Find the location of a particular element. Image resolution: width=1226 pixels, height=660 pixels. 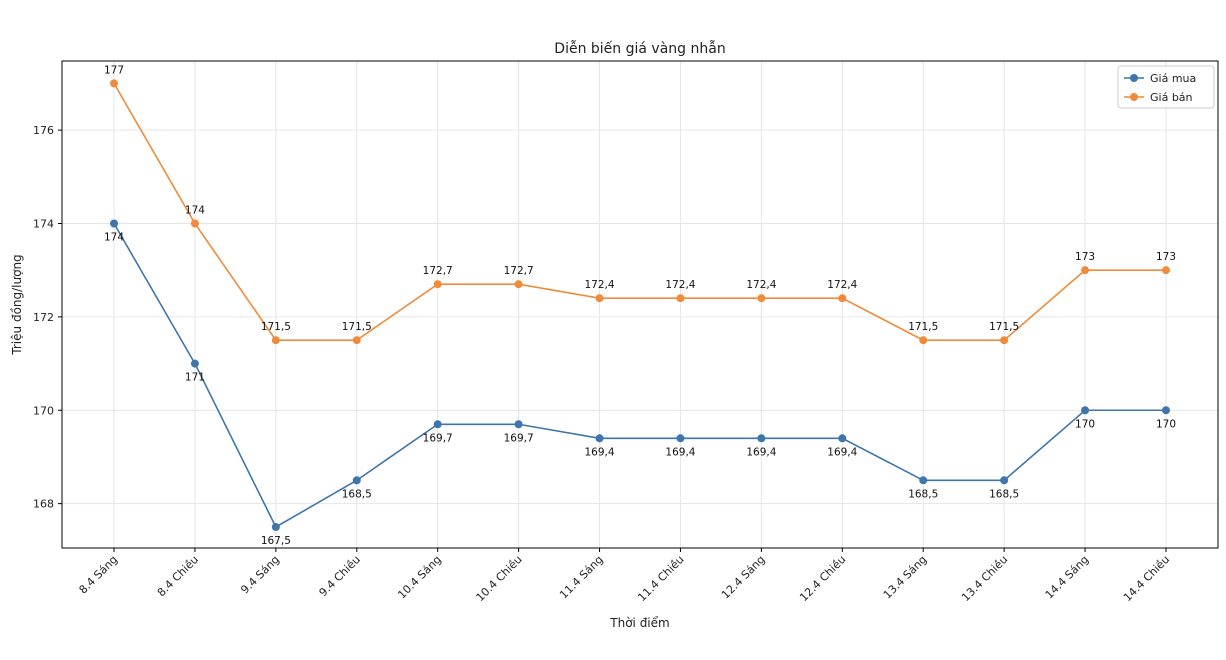

y-axis-title: Triệu đồng/lượng is located at coordinates (17, 304).